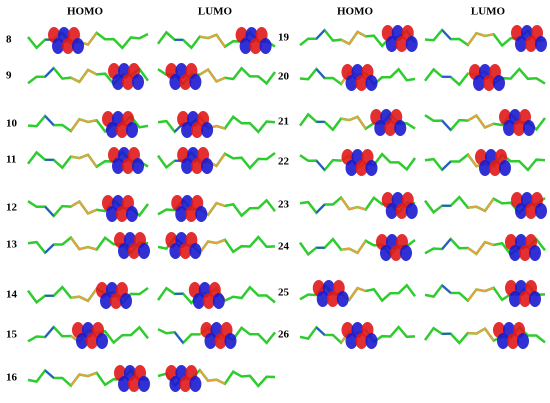  What do you see at coordinates (284, 77) in the screenshot?
I see `row-label: 20` at bounding box center [284, 77].